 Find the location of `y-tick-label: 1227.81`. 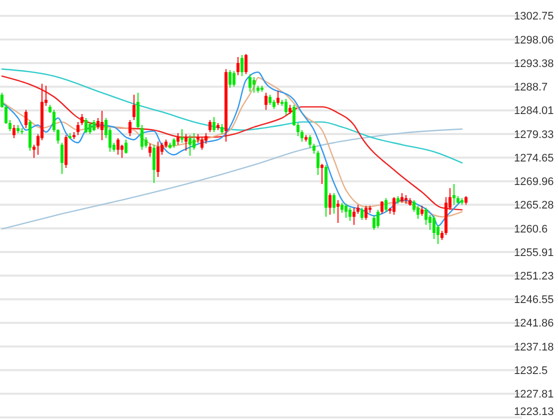

y-tick-label: 1227.81 is located at coordinates (534, 394).